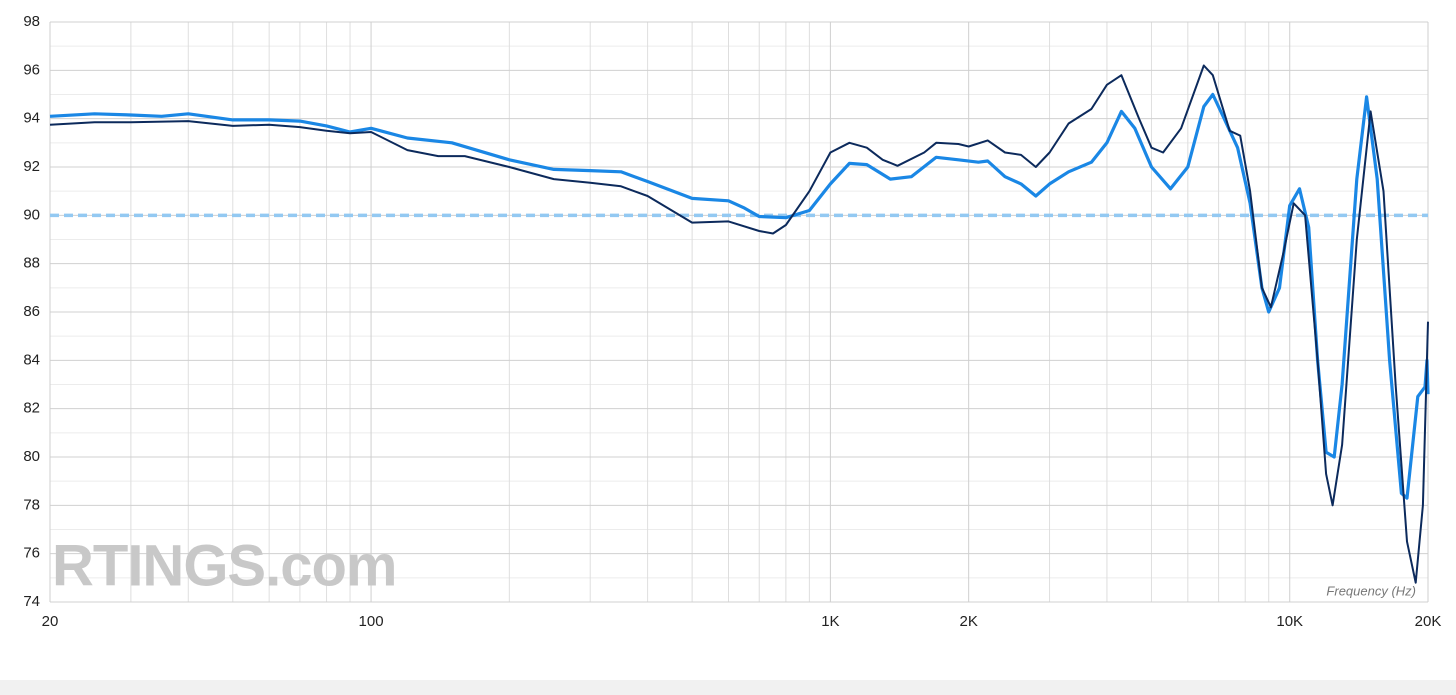 This screenshot has width=1456, height=695. I want to click on y-tick-label: 88, so click(31, 263).